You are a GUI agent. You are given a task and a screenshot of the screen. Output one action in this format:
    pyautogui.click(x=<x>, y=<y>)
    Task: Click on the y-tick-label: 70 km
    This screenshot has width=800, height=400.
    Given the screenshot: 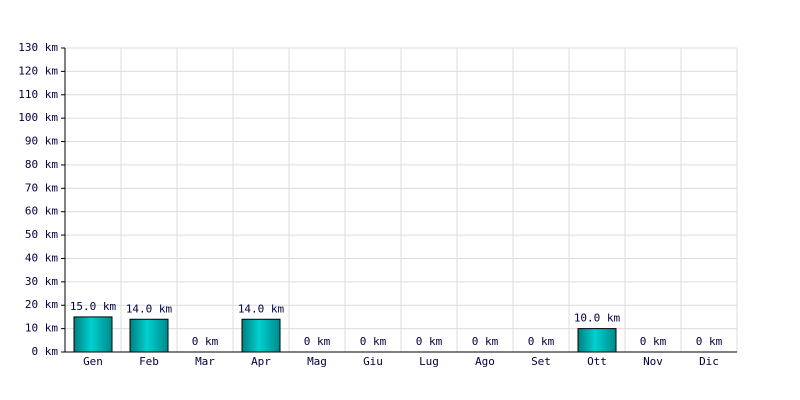 What is the action you would take?
    pyautogui.click(x=41, y=187)
    